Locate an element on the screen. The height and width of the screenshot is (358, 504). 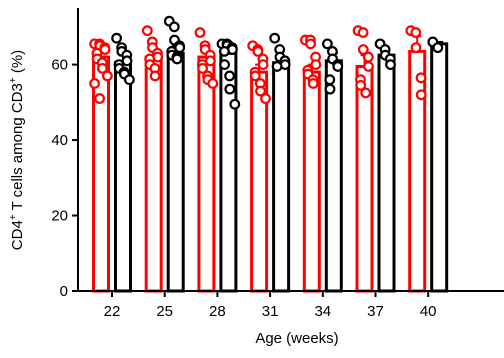
y-axis-title-sup-2: + is located at coordinates (13, 80).